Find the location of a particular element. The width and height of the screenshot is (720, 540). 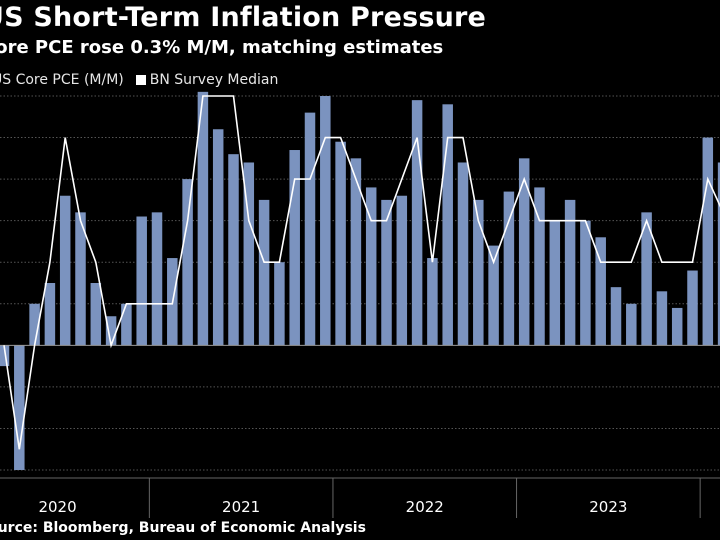

legend-label-bn-survey: BN Survey Median is located at coordinates (214, 80).